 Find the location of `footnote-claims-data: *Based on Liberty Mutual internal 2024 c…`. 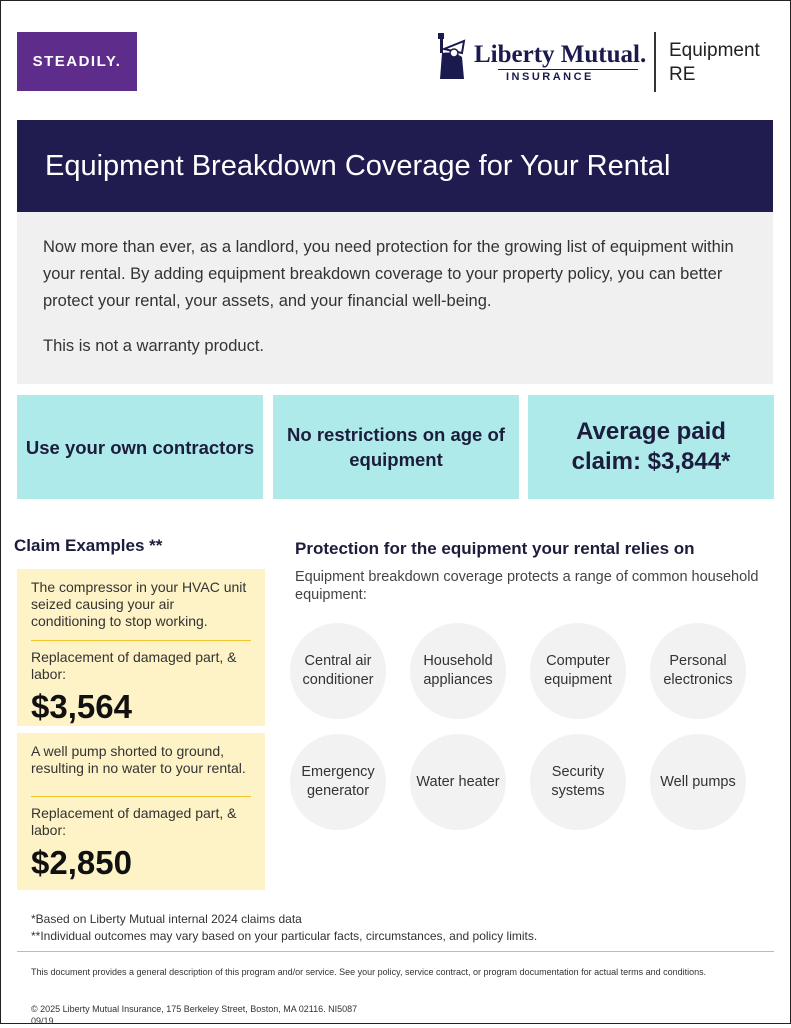

footnote-claims-data: *Based on Liberty Mutual internal 2024 c… is located at coordinates (166, 919).